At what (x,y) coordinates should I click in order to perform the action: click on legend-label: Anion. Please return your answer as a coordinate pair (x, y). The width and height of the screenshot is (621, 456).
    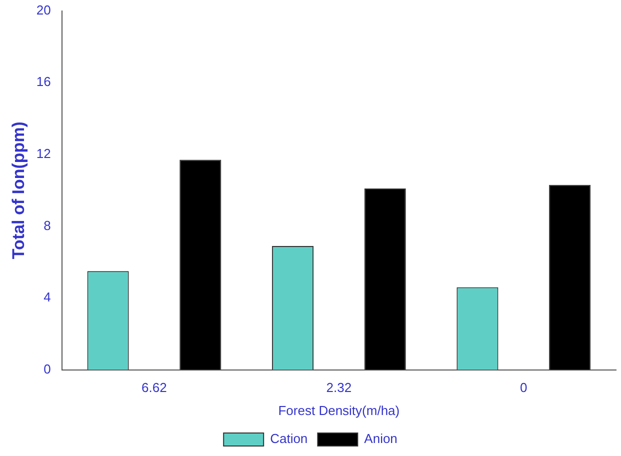
    Looking at the image, I should click on (381, 438).